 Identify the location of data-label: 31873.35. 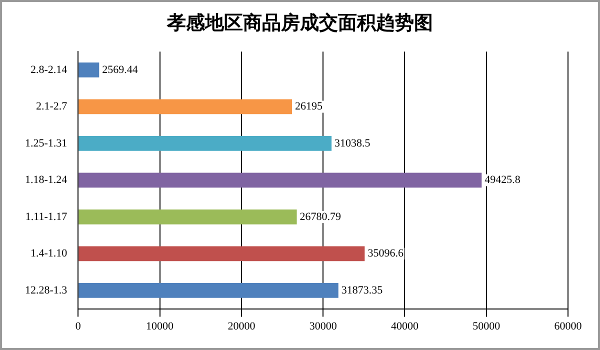
(362, 290).